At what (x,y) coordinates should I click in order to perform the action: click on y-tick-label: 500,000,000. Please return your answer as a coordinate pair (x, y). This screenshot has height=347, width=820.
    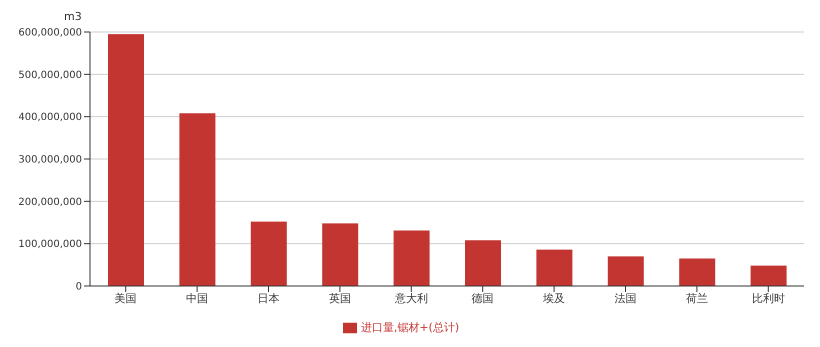
    Looking at the image, I should click on (50, 75).